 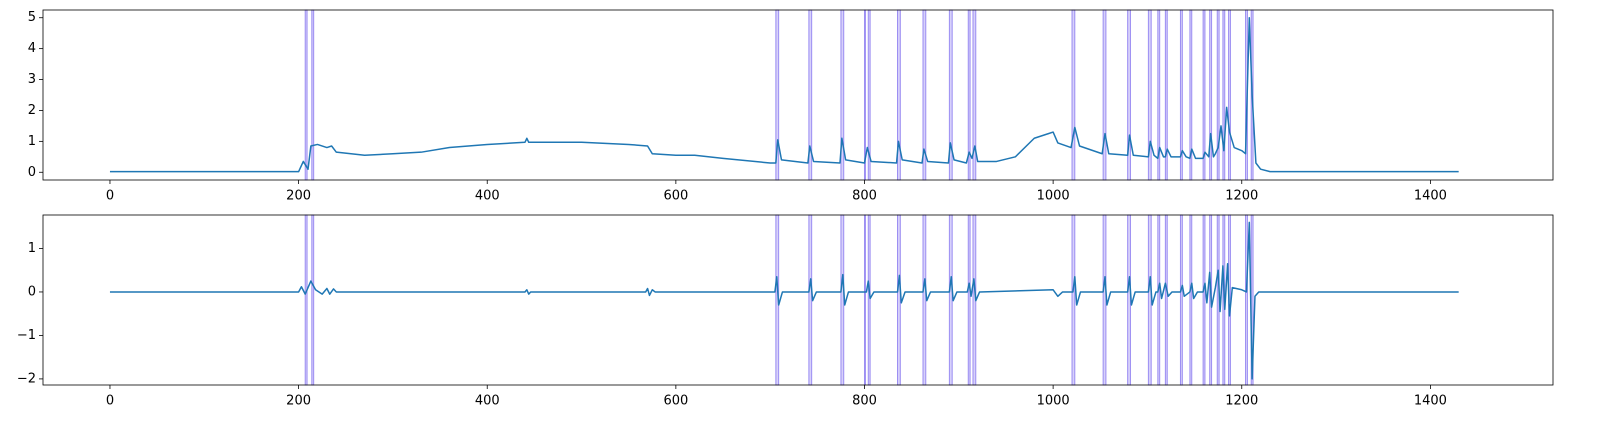 I want to click on y-tick-label: −1, so click(x=26, y=335).